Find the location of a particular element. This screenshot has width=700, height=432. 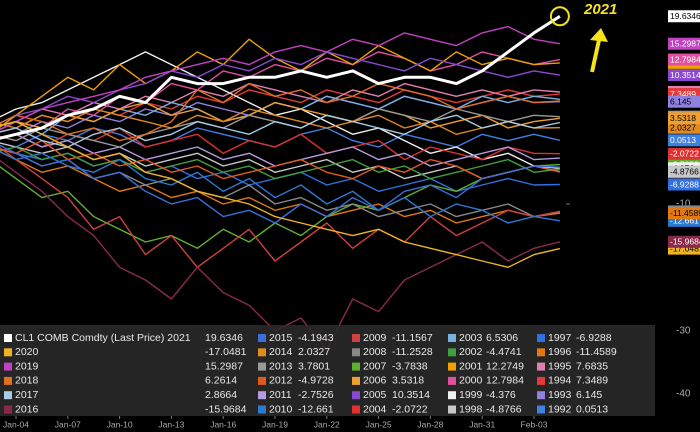

legend-label: 2006 is located at coordinates (375, 381).